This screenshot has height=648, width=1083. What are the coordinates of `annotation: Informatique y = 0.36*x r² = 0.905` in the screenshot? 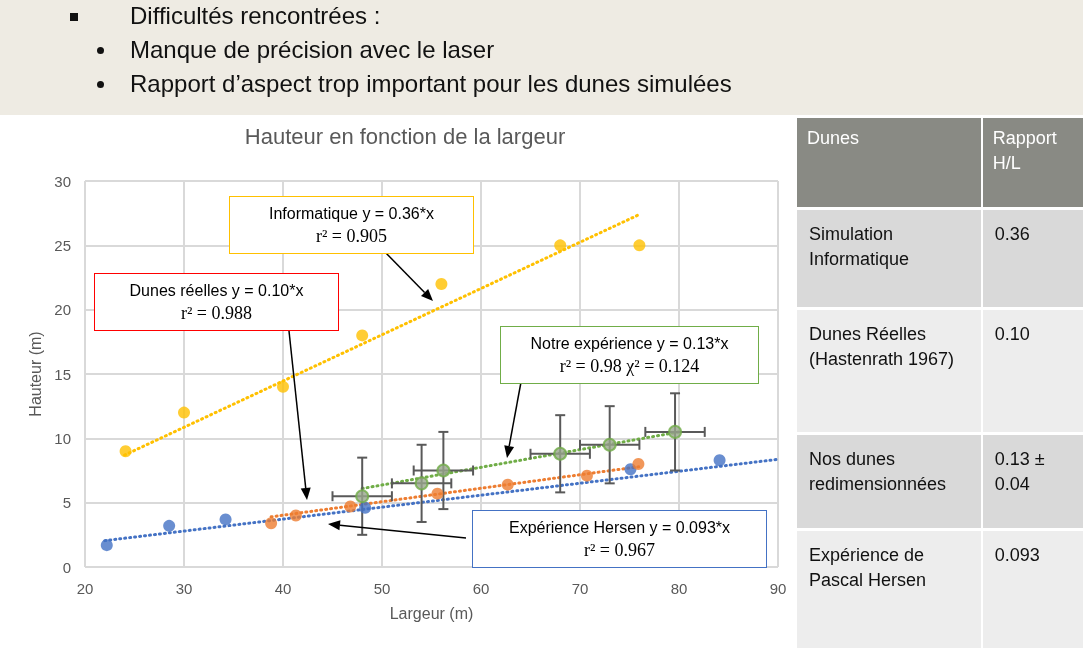 It's located at (351, 226).